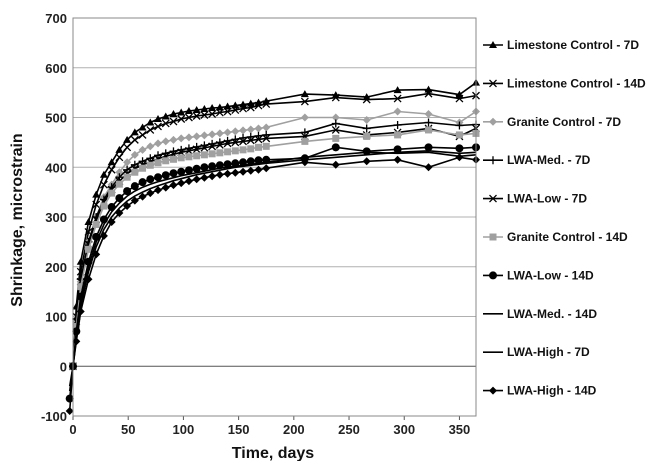 Image resolution: width=647 pixels, height=461 pixels. Describe the element at coordinates (404, 429) in the screenshot. I see `x-tick-label: 300` at that location.